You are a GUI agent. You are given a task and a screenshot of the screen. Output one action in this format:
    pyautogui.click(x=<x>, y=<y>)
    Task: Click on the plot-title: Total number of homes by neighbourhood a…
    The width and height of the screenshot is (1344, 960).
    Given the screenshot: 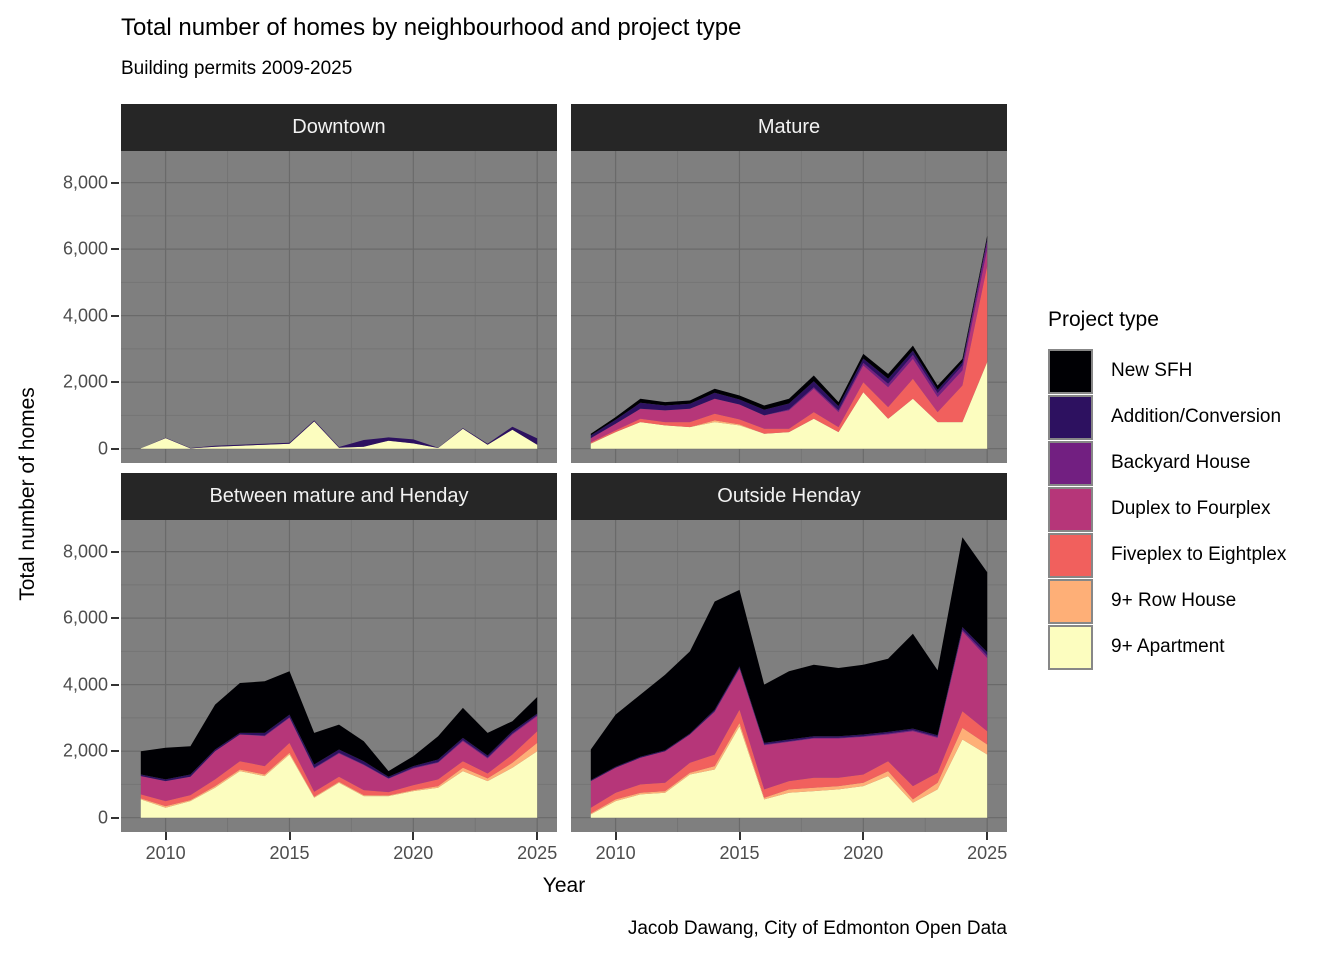 What is the action you would take?
    pyautogui.click(x=431, y=27)
    